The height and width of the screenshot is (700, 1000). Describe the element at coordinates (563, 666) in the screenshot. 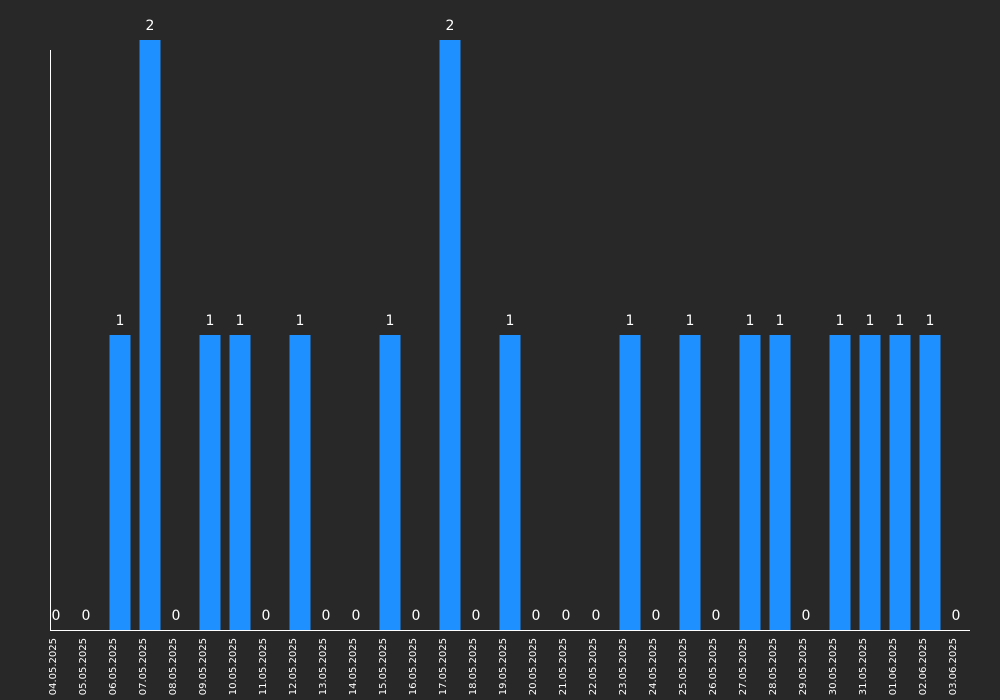

I see `x-tick-label: 21.05.2025` at that location.